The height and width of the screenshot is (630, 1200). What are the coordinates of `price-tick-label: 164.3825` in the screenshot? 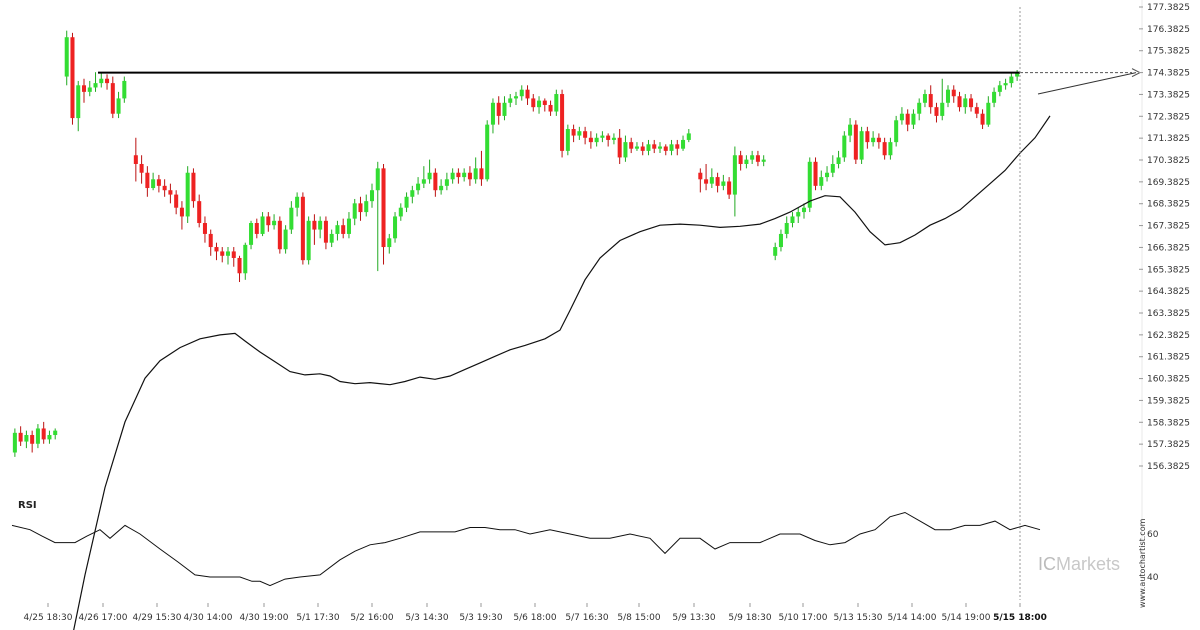 It's located at (1168, 292).